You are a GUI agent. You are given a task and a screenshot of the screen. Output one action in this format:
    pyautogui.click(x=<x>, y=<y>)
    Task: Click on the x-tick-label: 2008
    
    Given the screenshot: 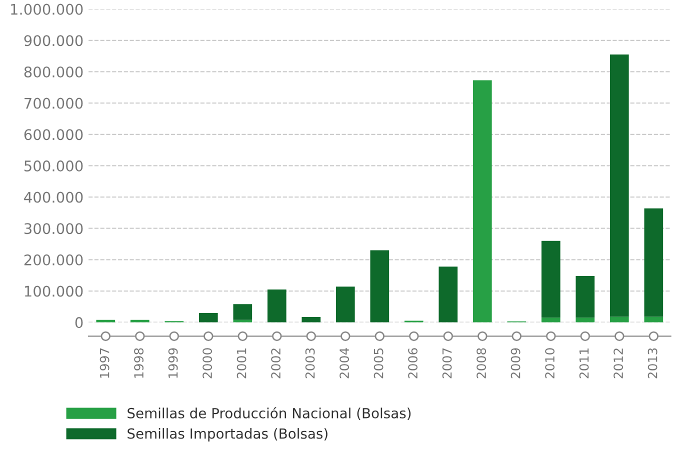 What is the action you would take?
    pyautogui.click(x=481, y=363)
    